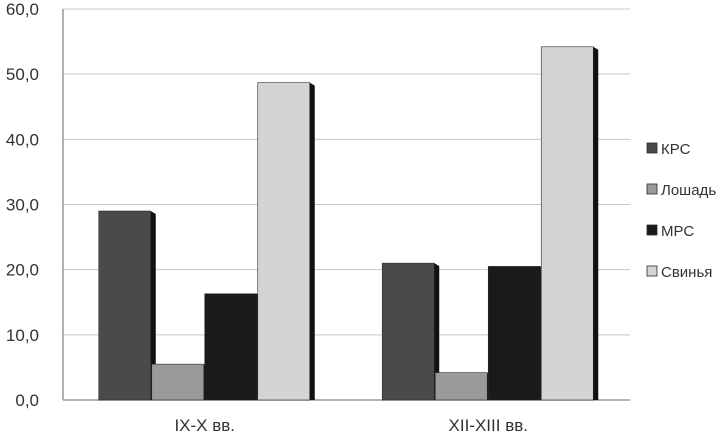 This screenshot has width=728, height=439. I want to click on x-tick-label: IX-X вв., so click(204, 425).